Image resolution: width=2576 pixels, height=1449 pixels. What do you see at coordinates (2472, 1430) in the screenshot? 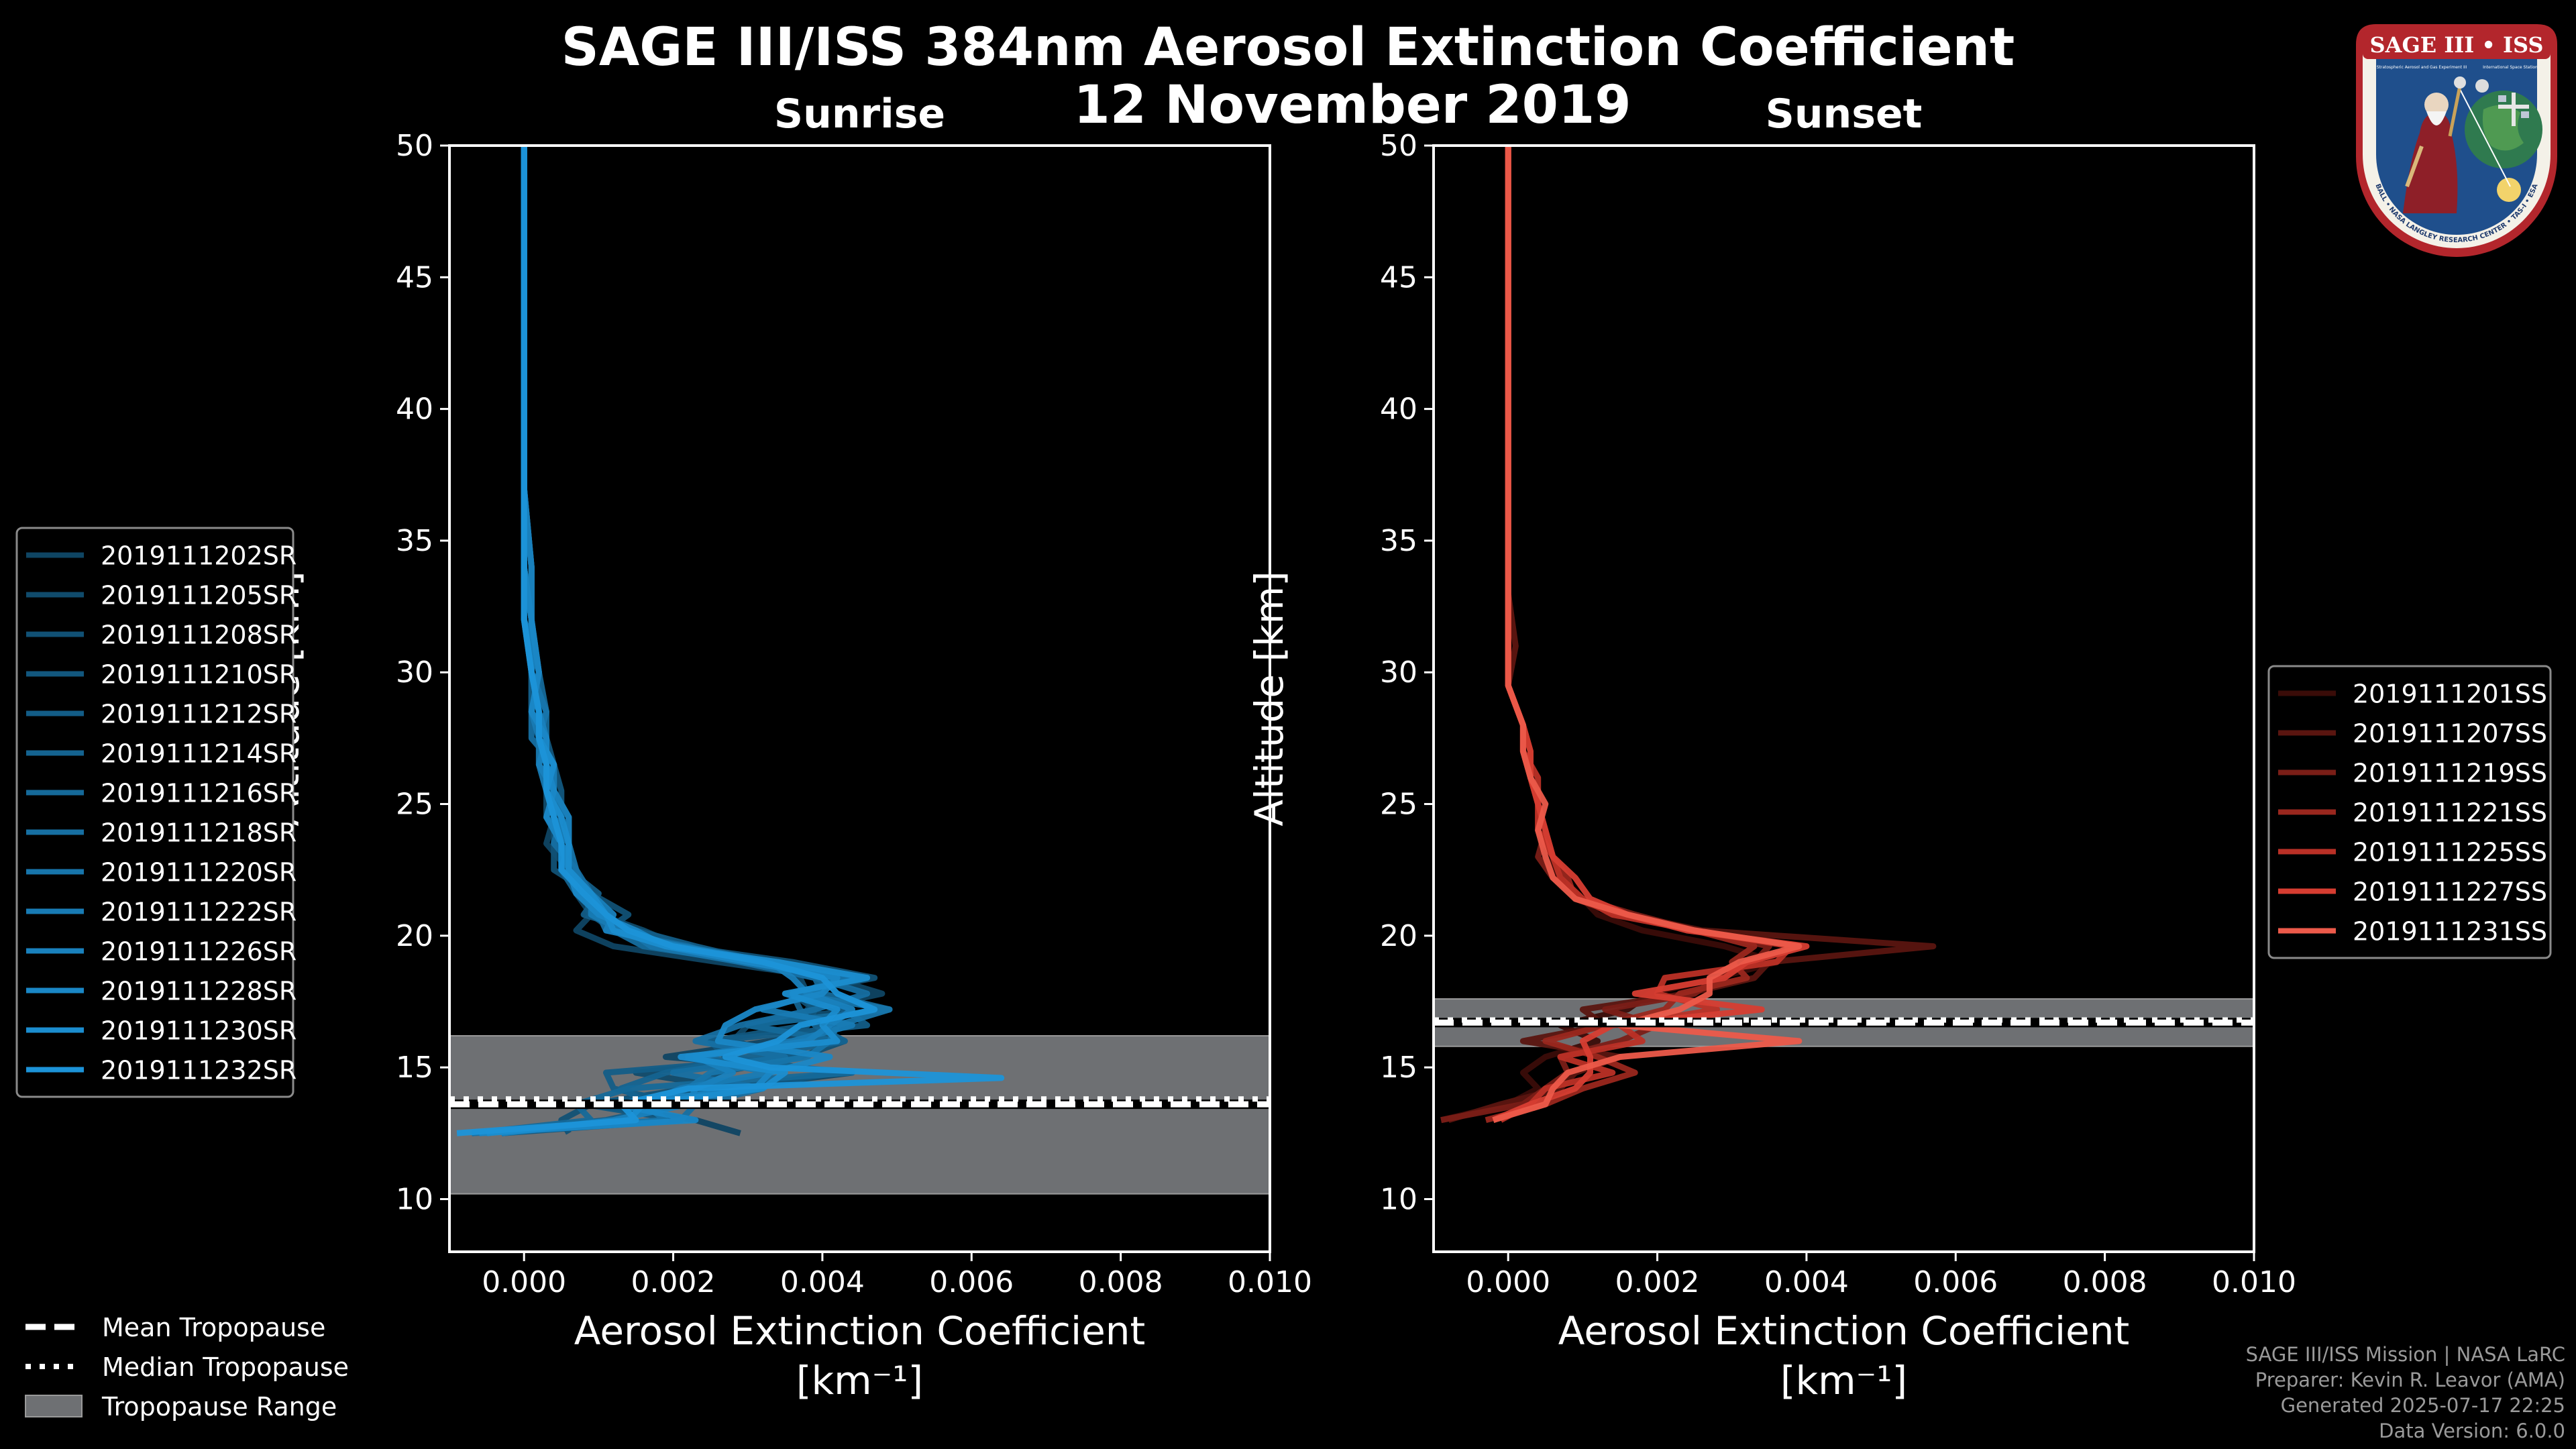
I see `footer-data-version: Data Version: 6.0.0` at bounding box center [2472, 1430].